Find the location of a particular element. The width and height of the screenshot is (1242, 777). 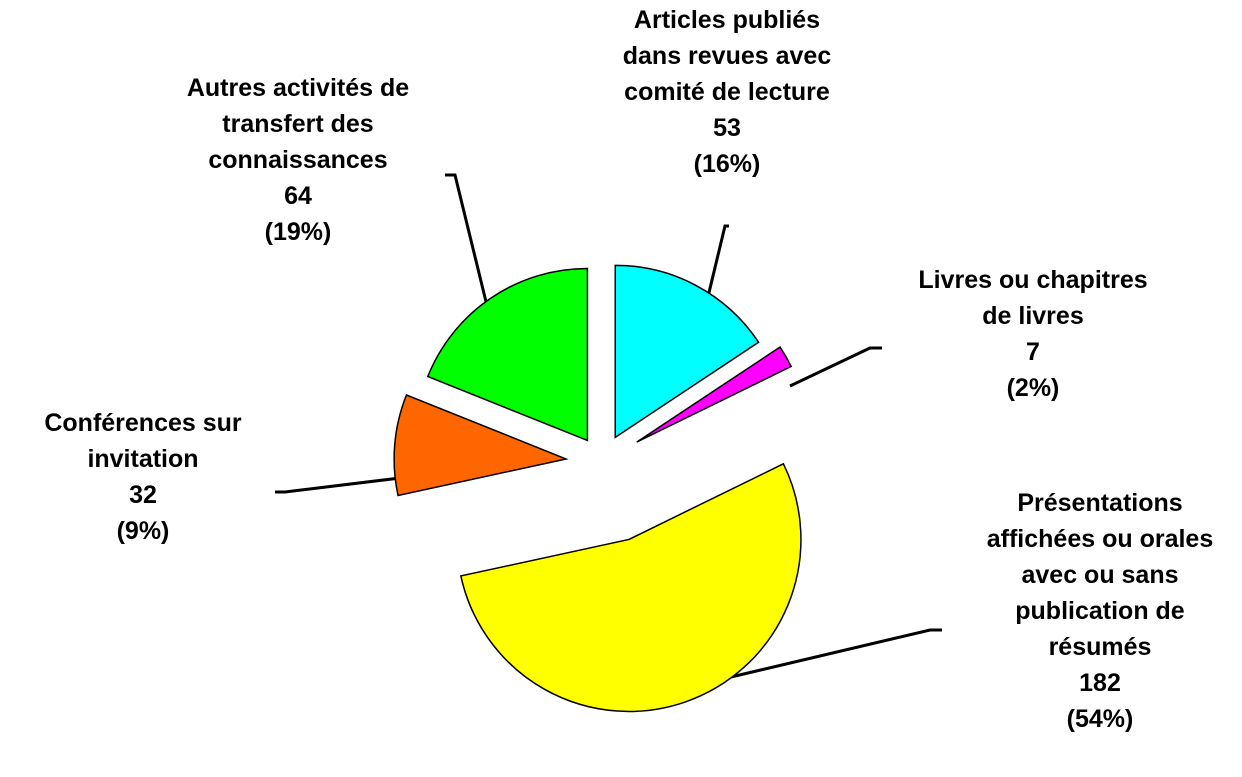

percent-label: (2%) is located at coordinates (1033, 388).